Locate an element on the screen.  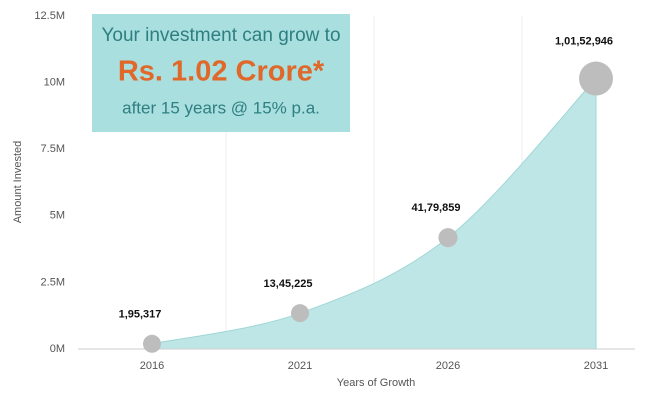
y-tick-label: 2.5M is located at coordinates (53, 282).